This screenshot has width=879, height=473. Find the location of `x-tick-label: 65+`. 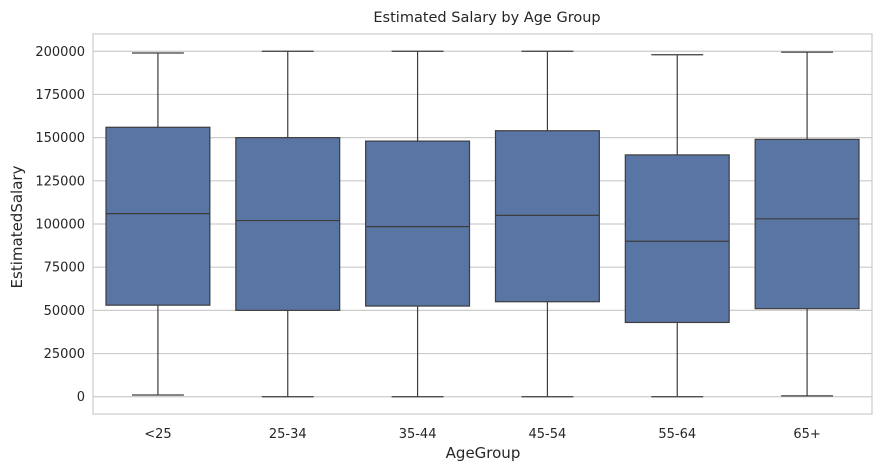

x-tick-label: 65+ is located at coordinates (806, 434).